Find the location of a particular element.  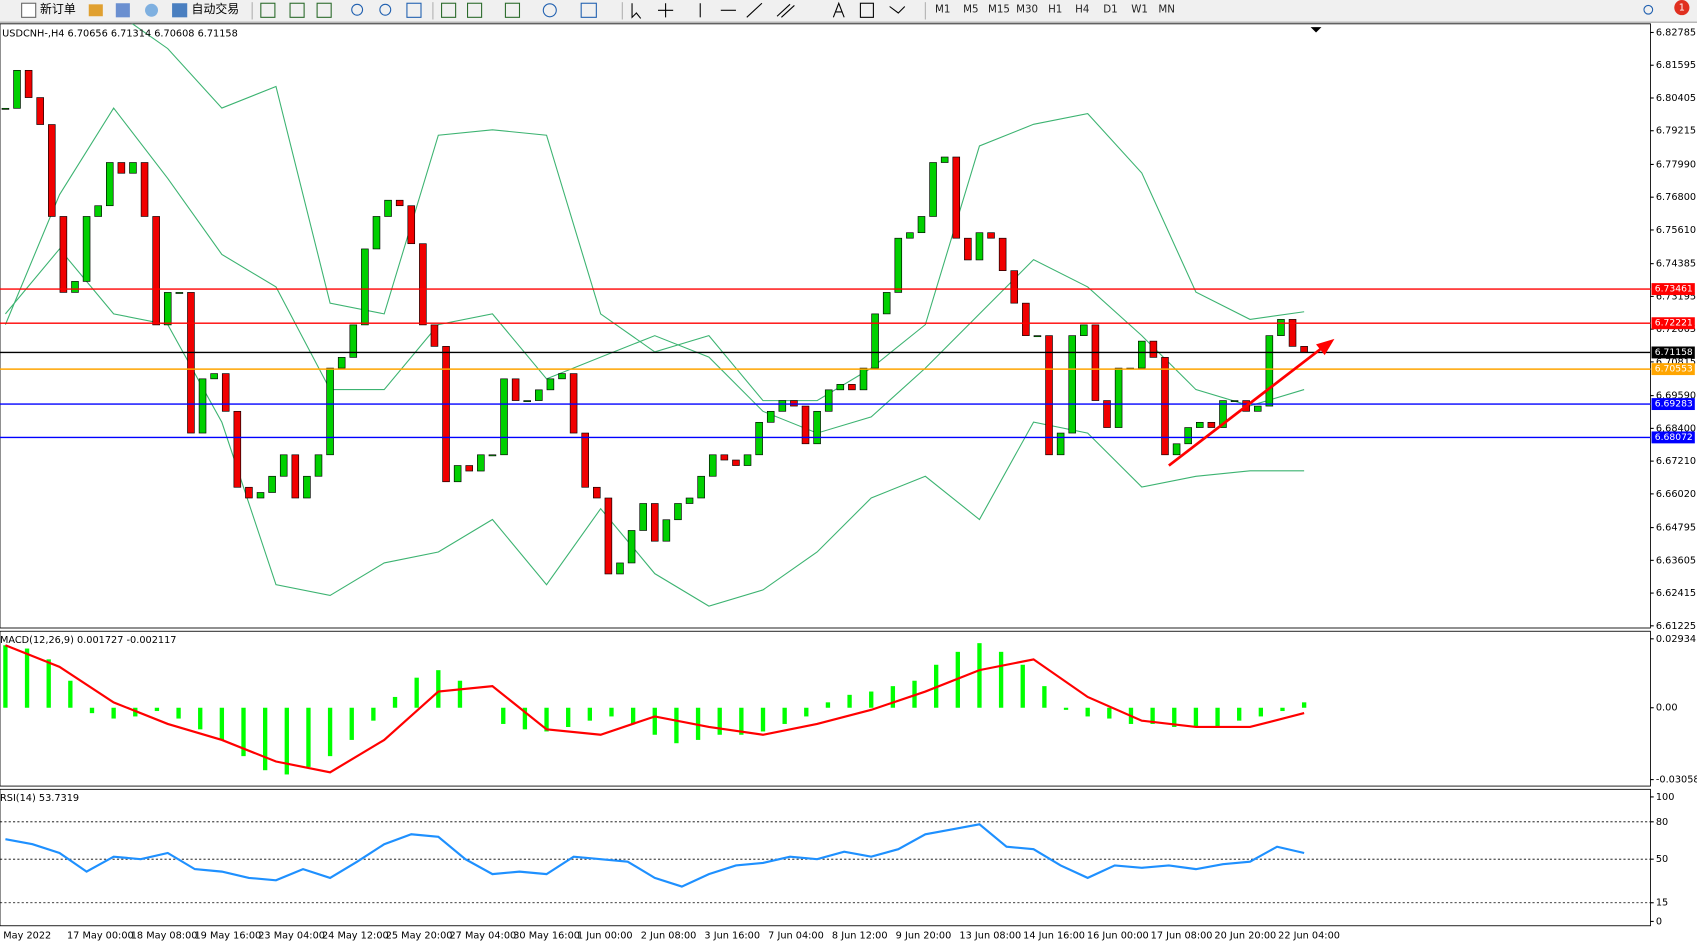

y-tick-label: 6.82785 is located at coordinates (1676, 32).